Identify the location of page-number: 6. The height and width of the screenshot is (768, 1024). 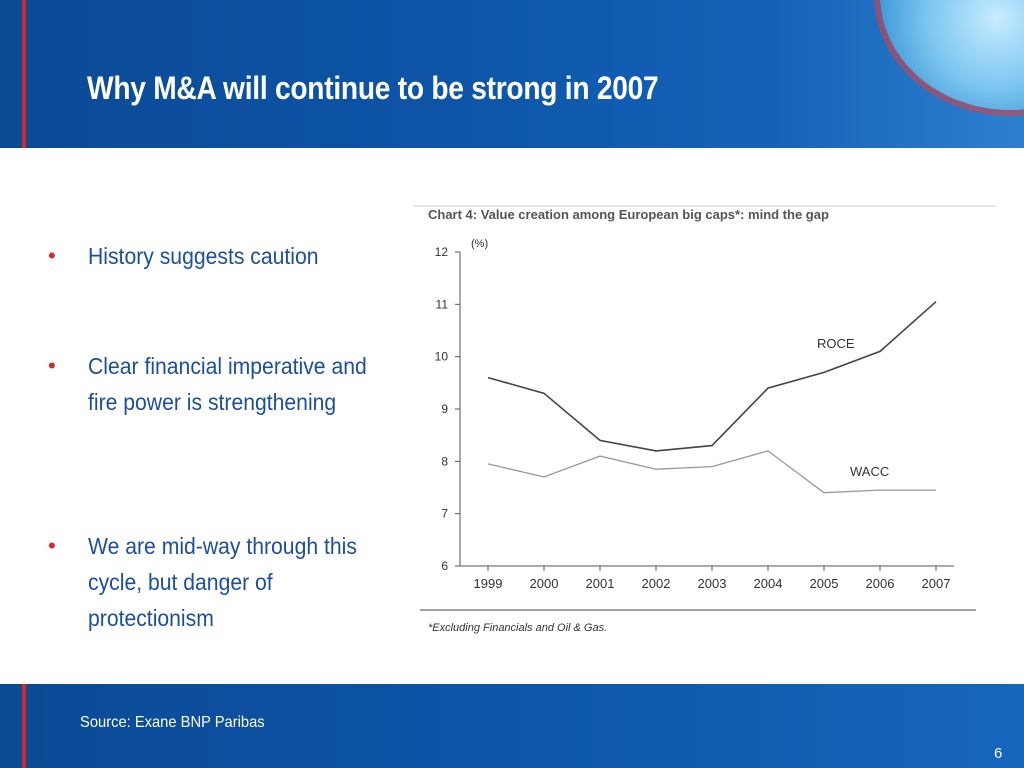
(998, 753).